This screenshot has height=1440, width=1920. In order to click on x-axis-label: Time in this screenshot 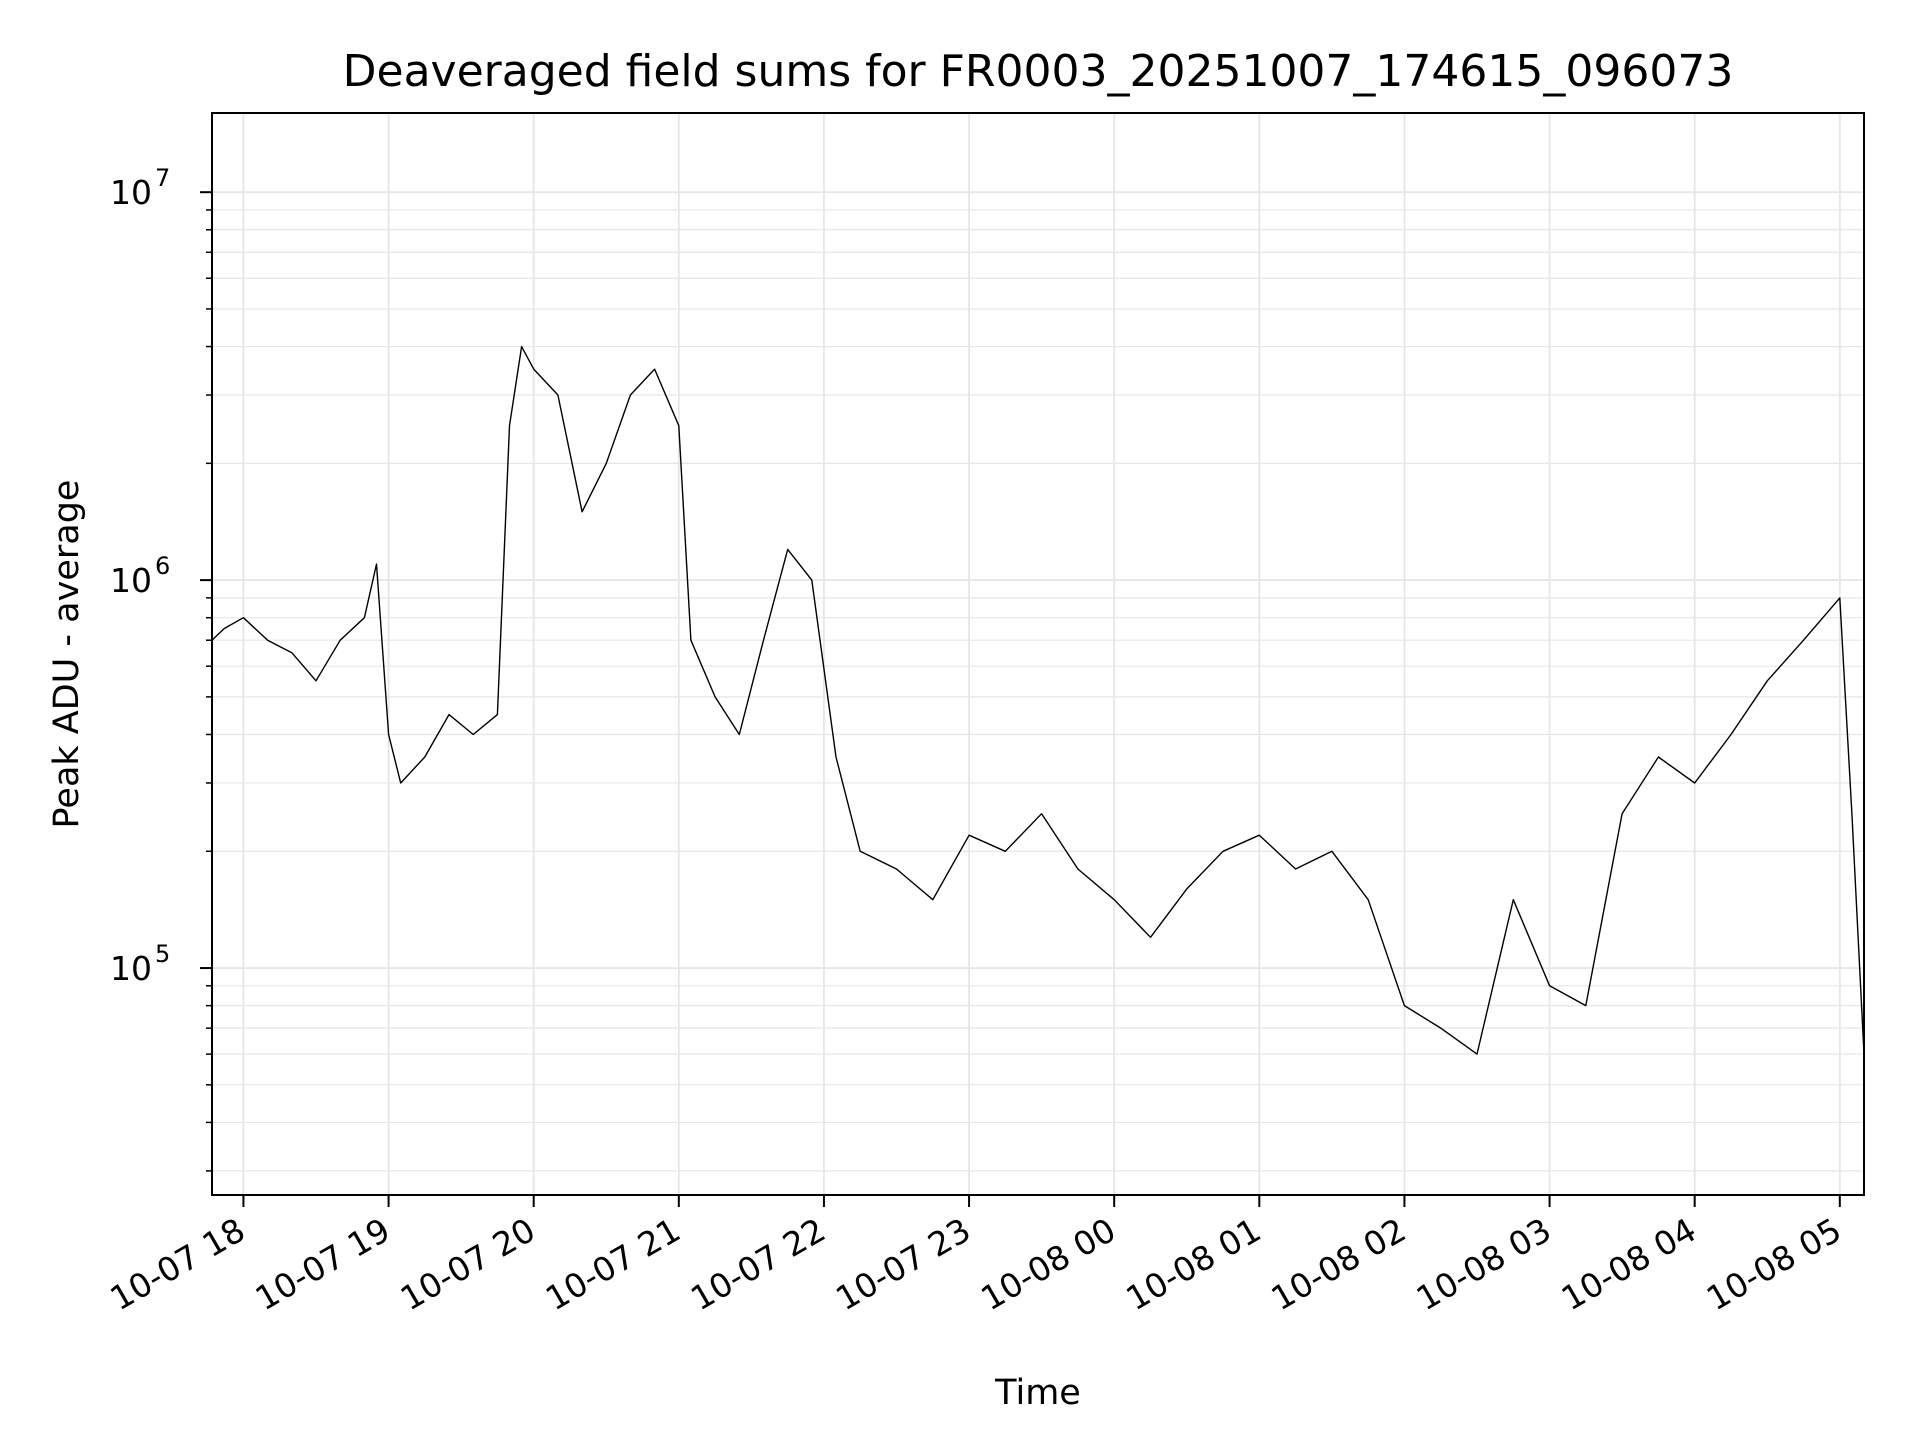, I will do `click(1037, 1393)`.